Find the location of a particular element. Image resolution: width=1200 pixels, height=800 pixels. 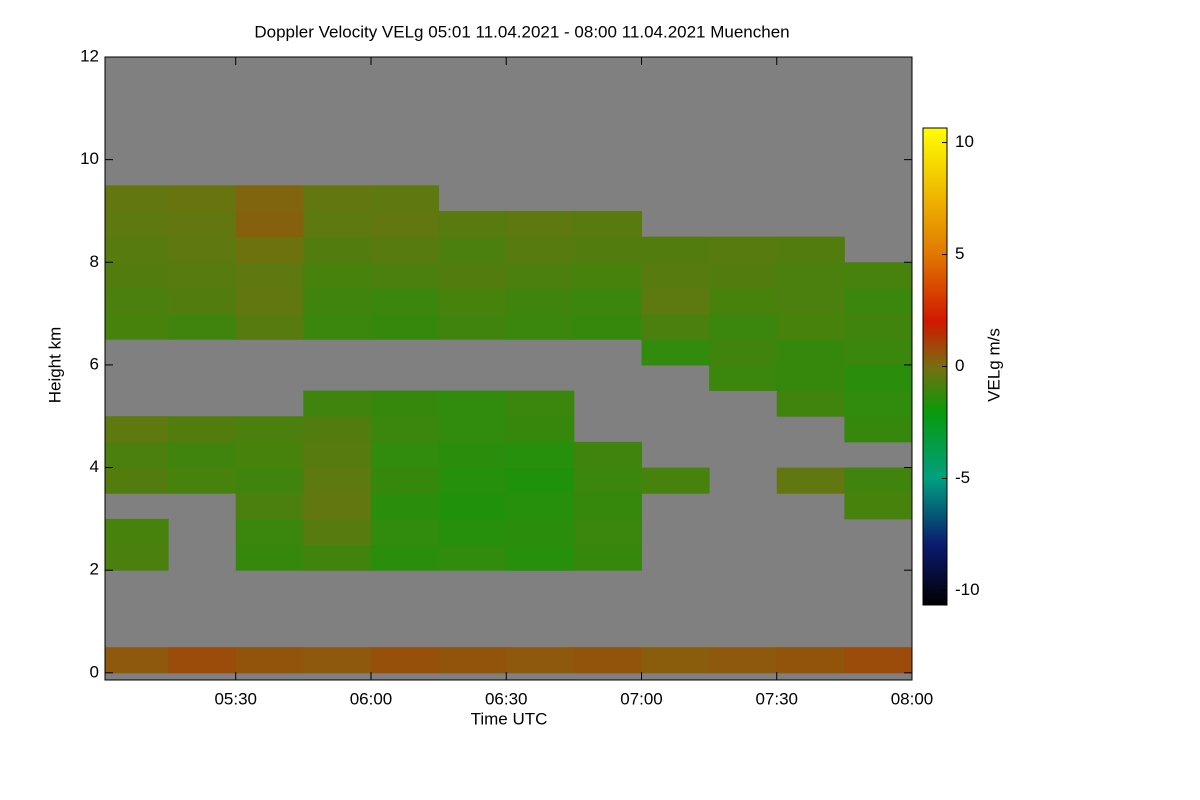

colorbar-tick-label: 5 is located at coordinates (959, 253).